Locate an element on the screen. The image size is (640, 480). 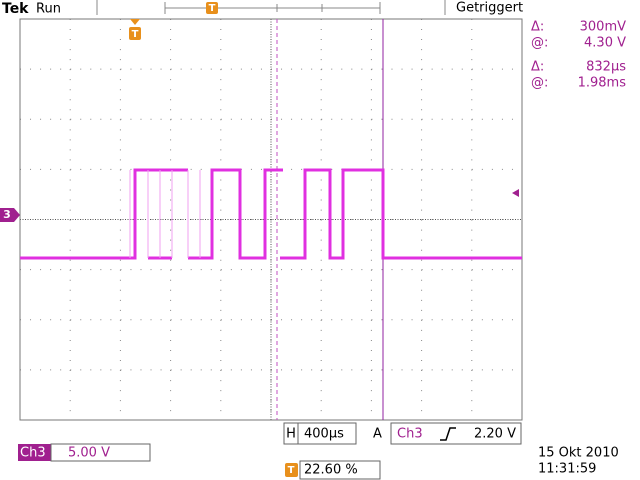
channel-marker: 3 is located at coordinates (10, 215).